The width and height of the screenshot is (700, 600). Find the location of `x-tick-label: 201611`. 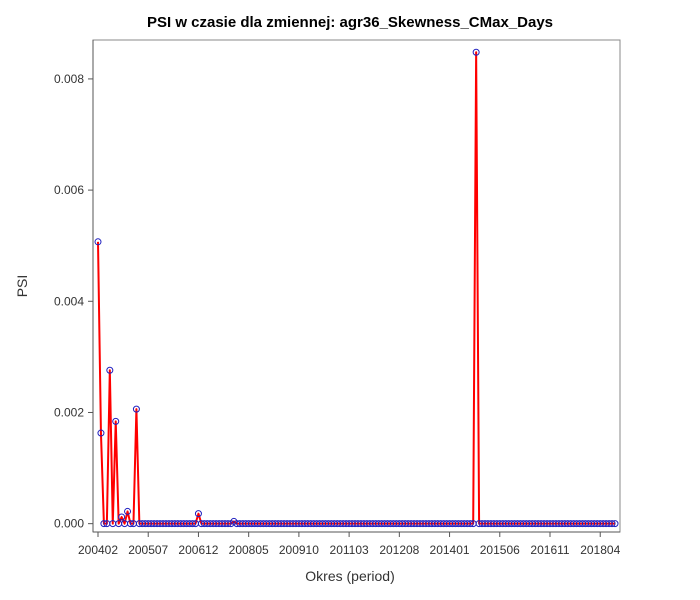

x-tick-label: 201611 is located at coordinates (549, 550).